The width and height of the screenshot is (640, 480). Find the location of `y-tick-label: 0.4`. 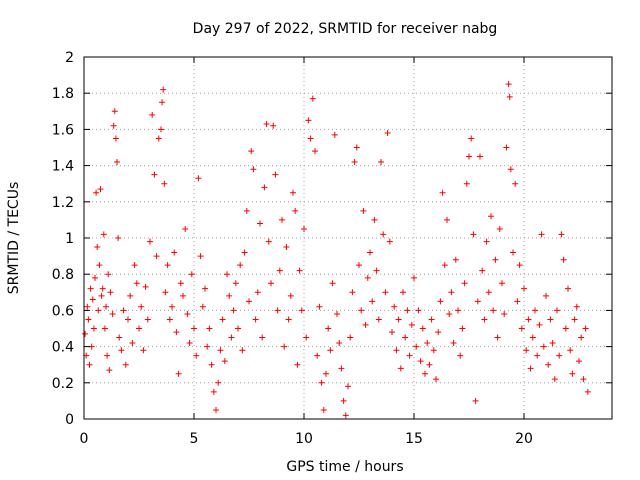

y-tick-label: 0.4 is located at coordinates (63, 348).